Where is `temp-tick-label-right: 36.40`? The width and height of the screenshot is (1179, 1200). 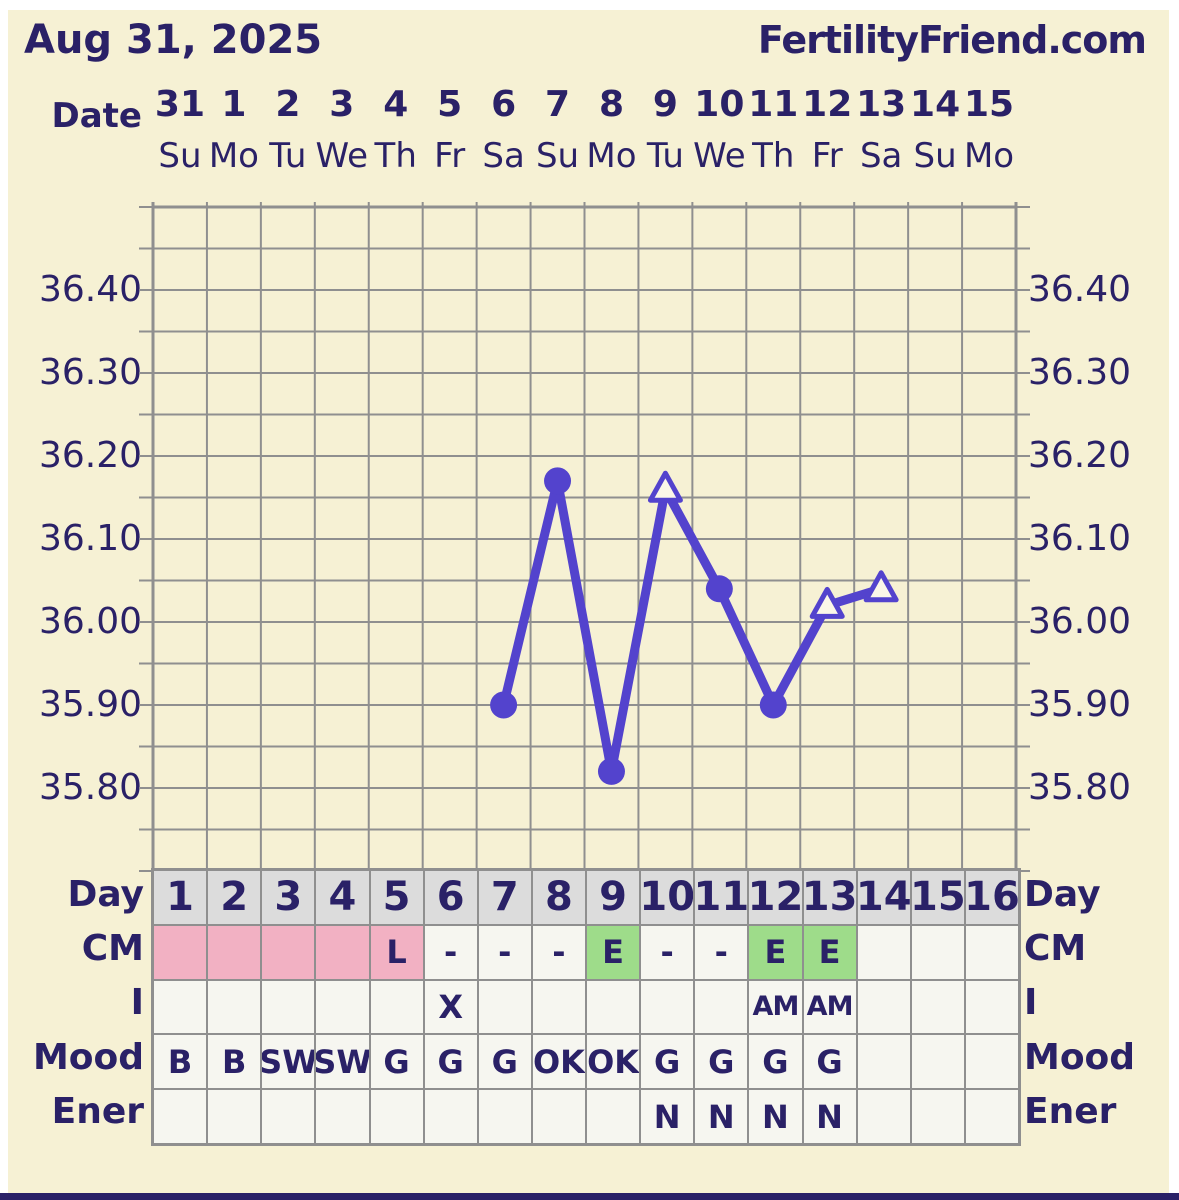 temp-tick-label-right: 36.40 is located at coordinates (1080, 289).